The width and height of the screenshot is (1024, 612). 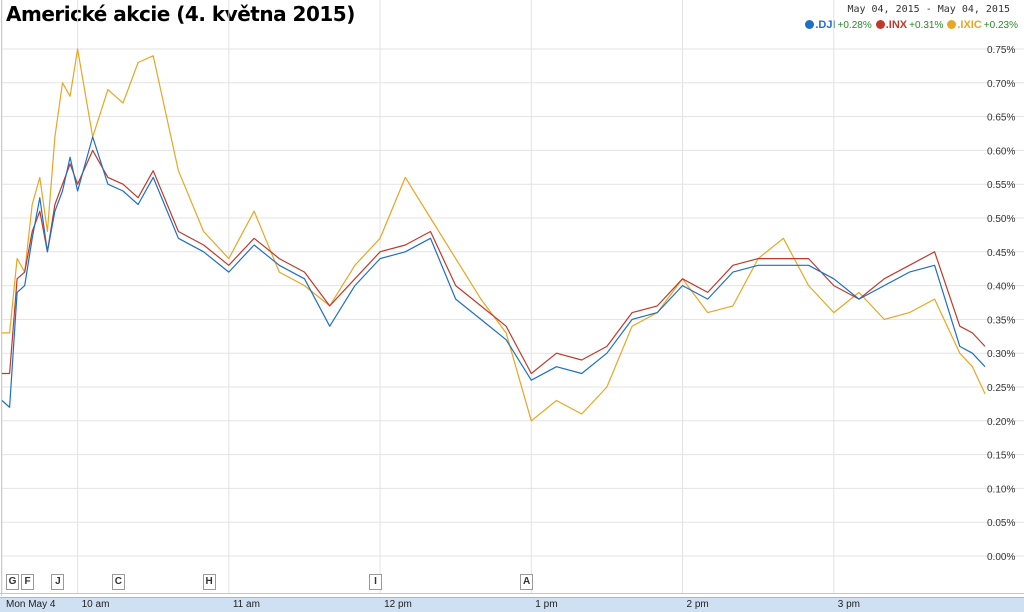 What do you see at coordinates (1001, 320) in the screenshot?
I see `y-tick-label: 0.35%` at bounding box center [1001, 320].